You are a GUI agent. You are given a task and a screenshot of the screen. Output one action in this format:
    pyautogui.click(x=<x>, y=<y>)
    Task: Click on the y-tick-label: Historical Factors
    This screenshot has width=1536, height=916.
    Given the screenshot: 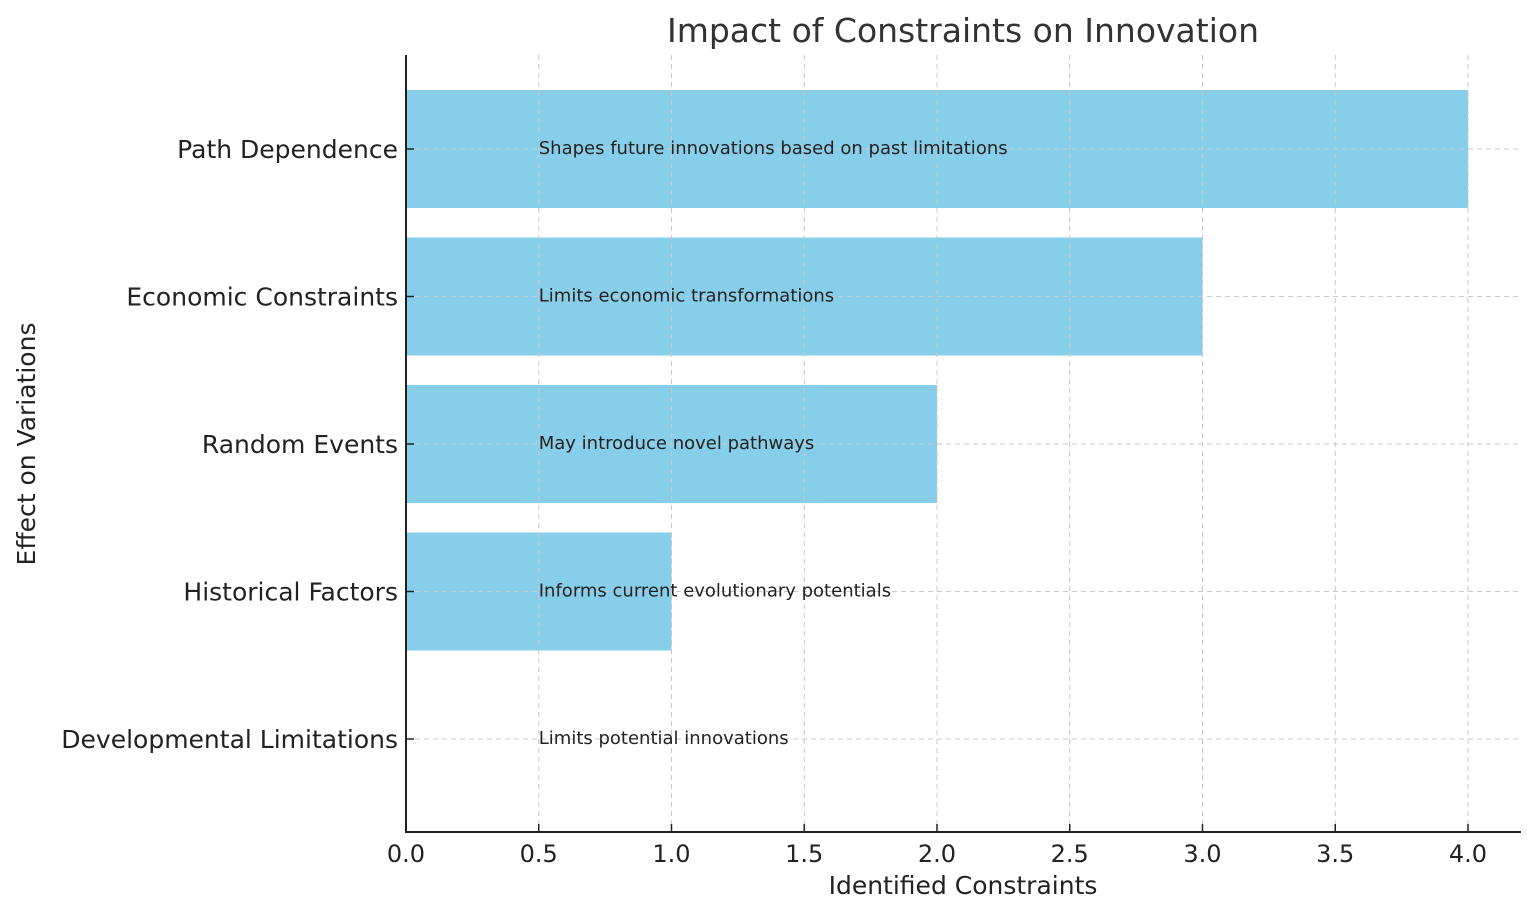 What is the action you would take?
    pyautogui.click(x=290, y=592)
    